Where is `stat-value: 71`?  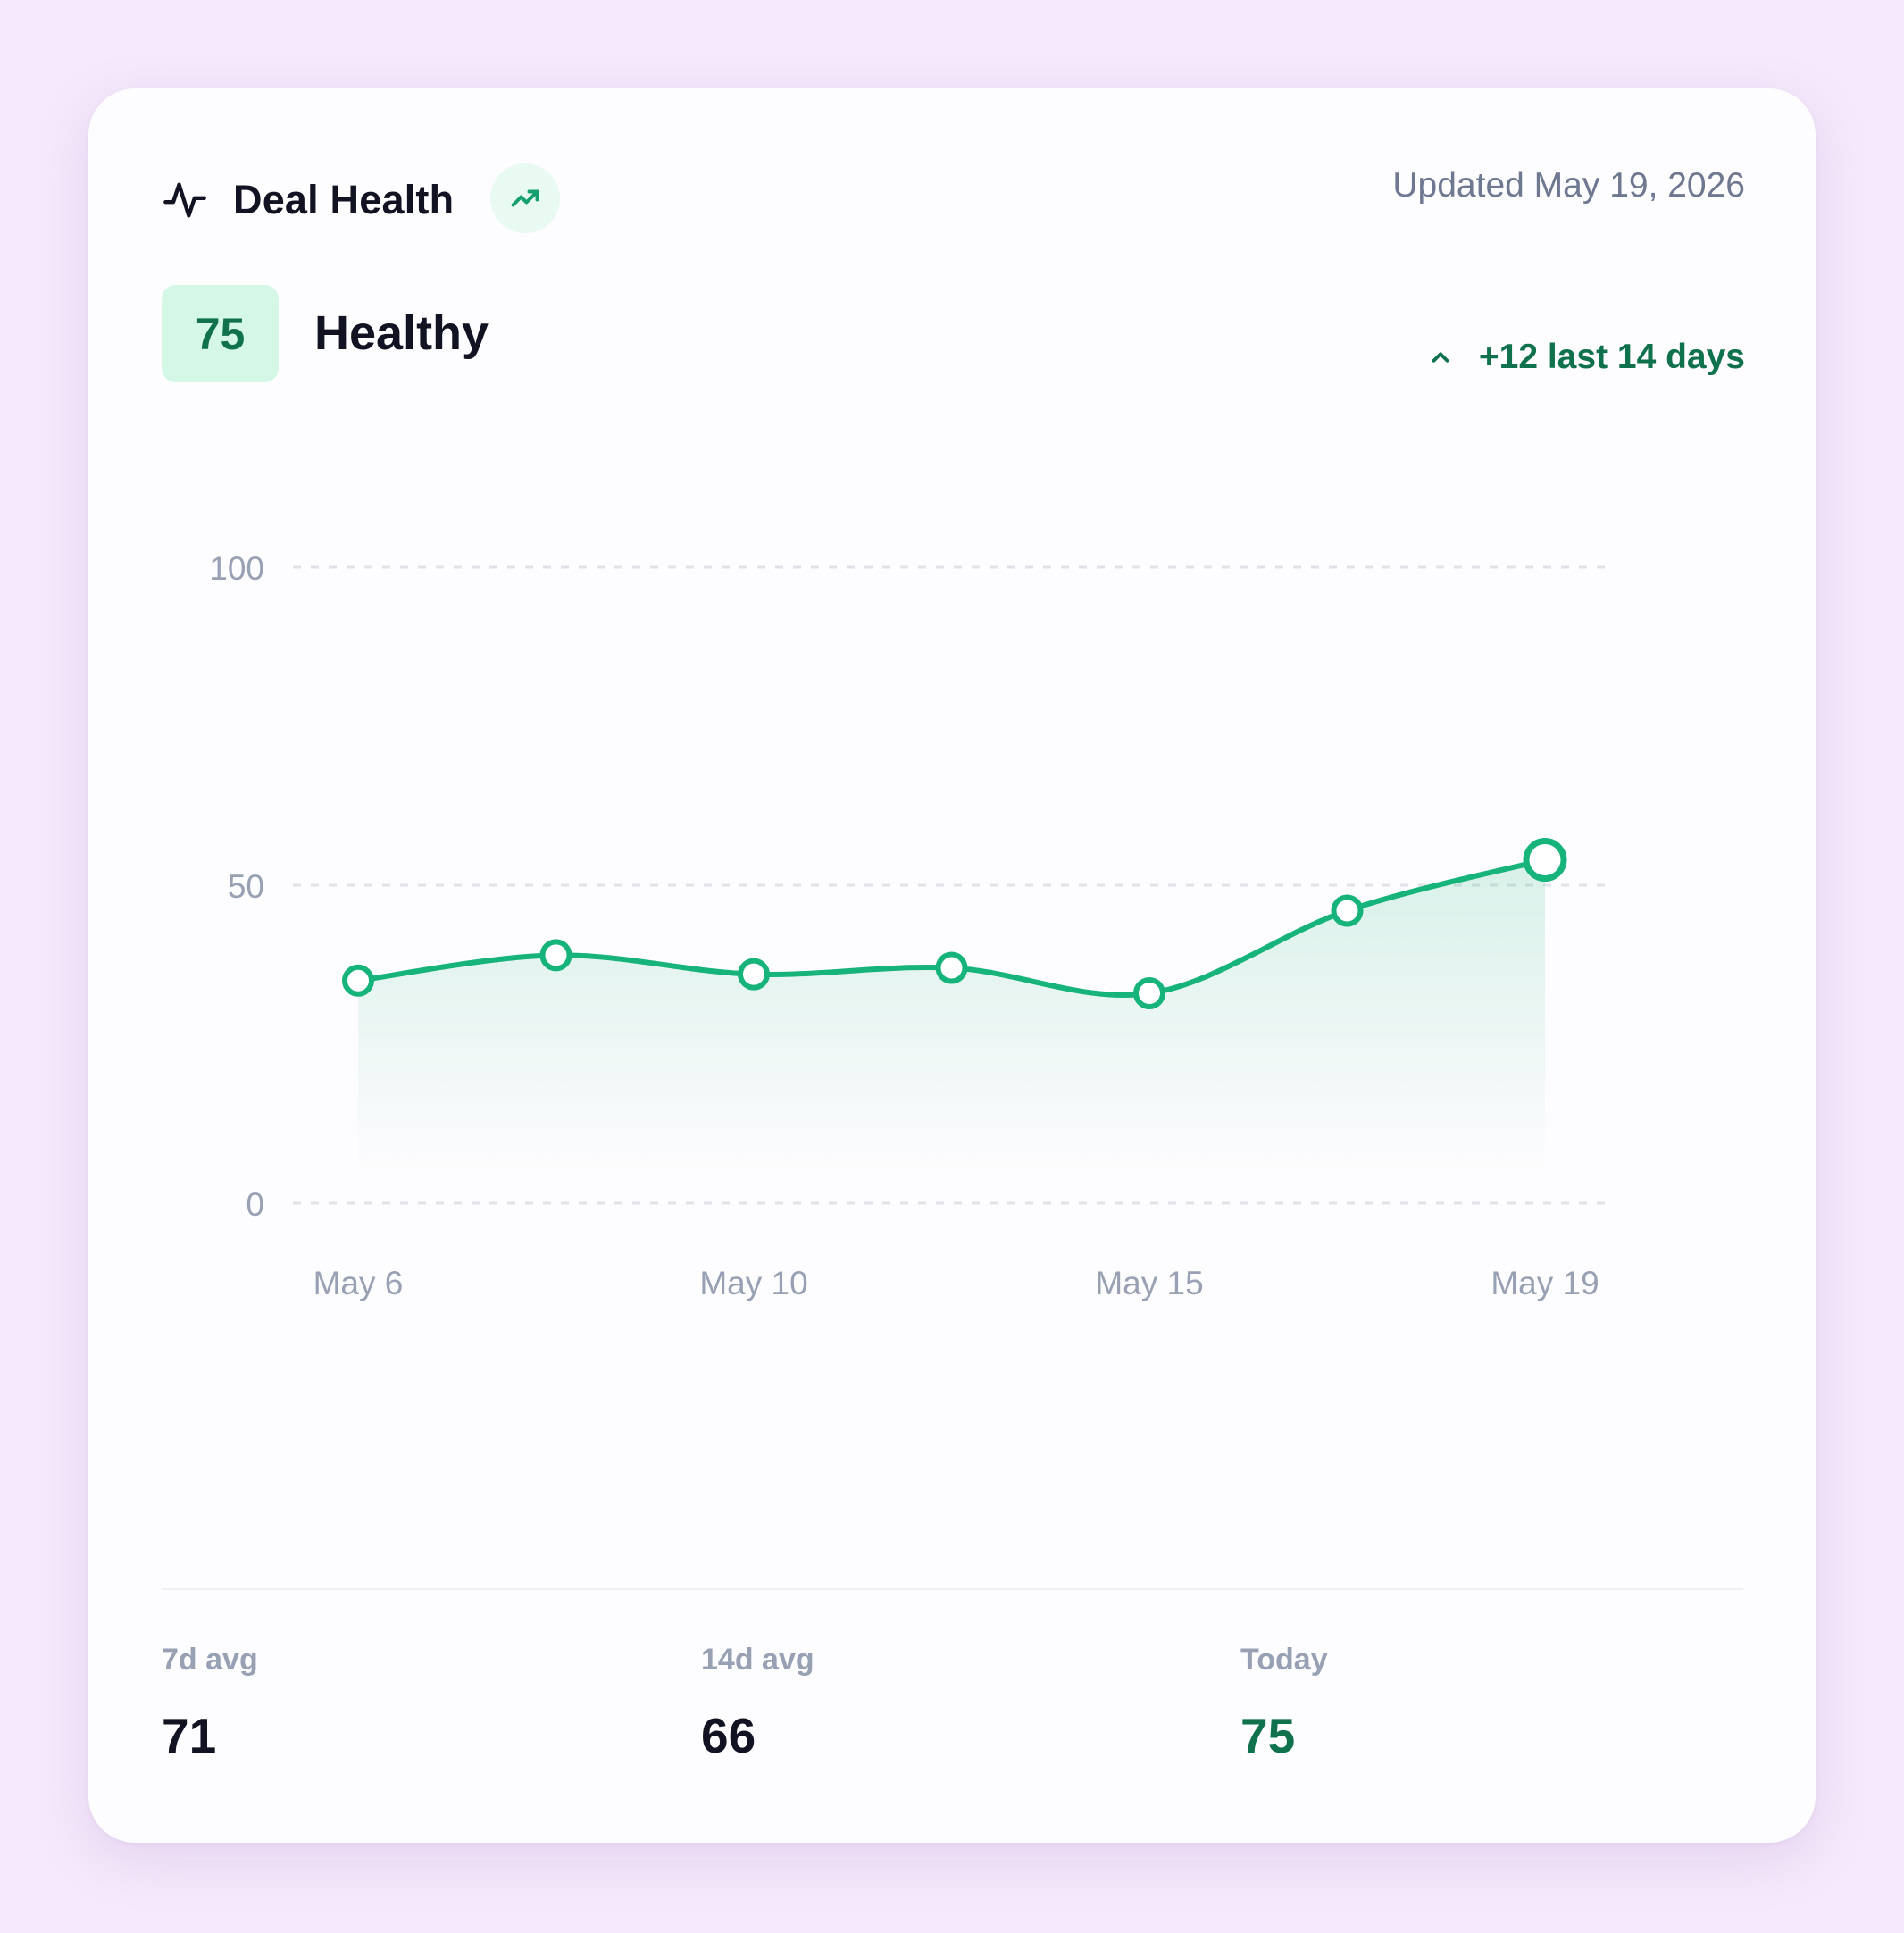
stat-value: 71 is located at coordinates (189, 1735).